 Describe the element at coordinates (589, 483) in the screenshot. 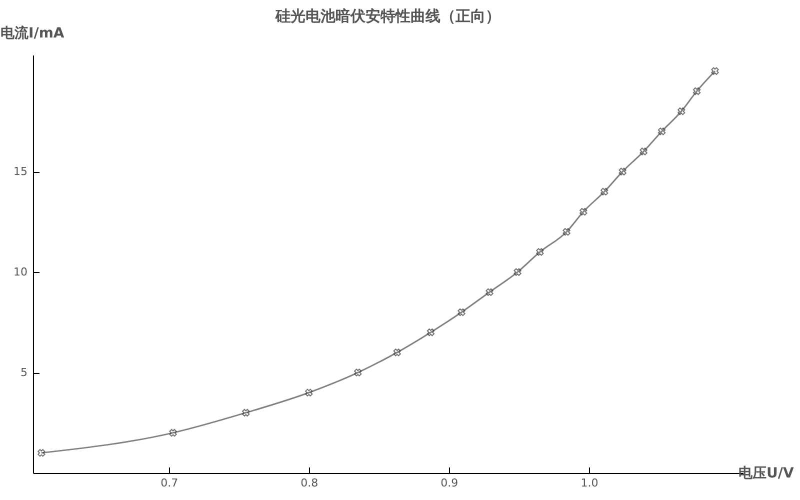

I see `x-tick-label: 1.0` at that location.